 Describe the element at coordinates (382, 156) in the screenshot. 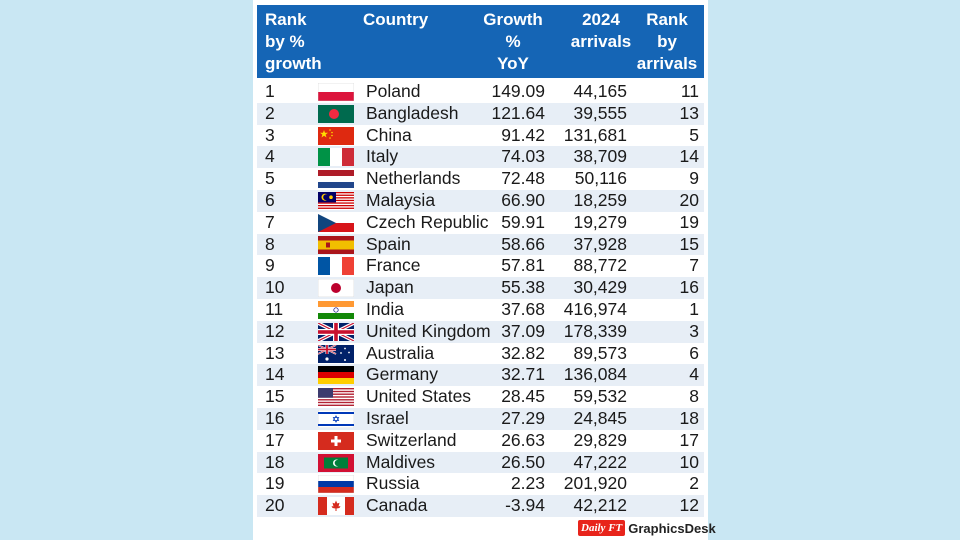

I see `country-cell: Italy` at that location.